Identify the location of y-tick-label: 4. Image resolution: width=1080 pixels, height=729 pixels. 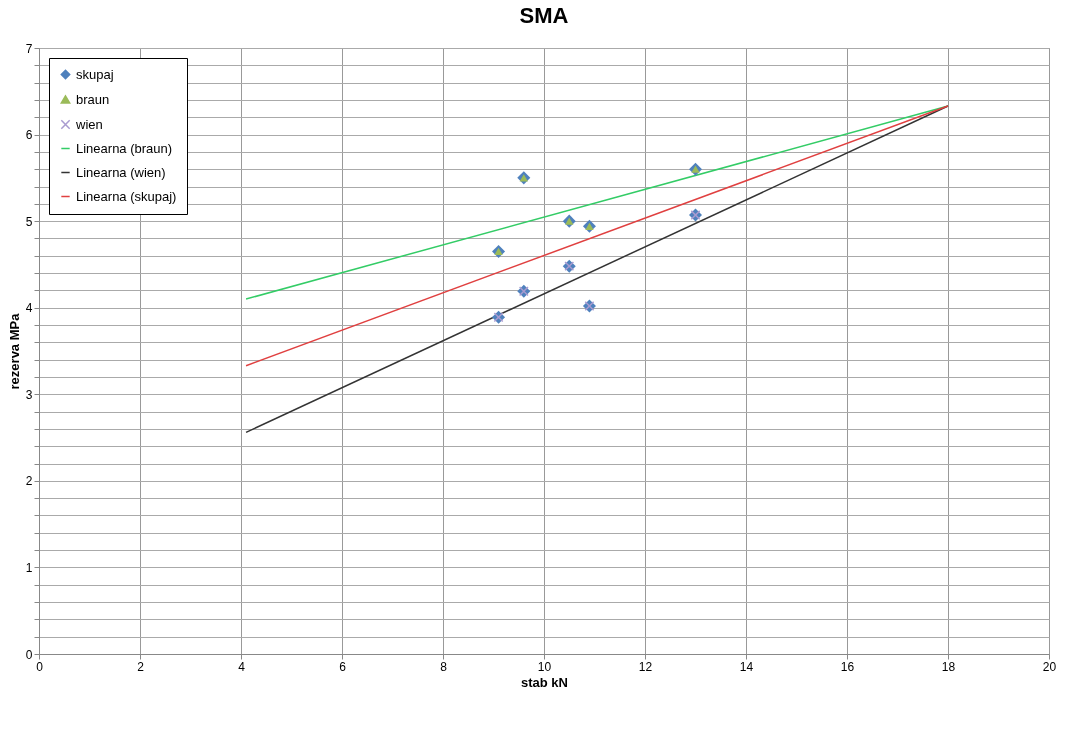
(29, 308).